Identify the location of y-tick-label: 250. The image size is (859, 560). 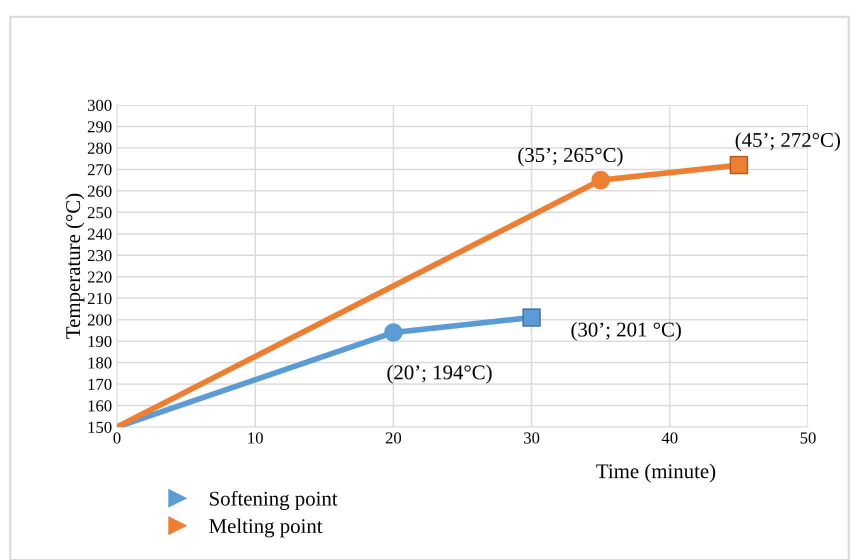
(100, 212).